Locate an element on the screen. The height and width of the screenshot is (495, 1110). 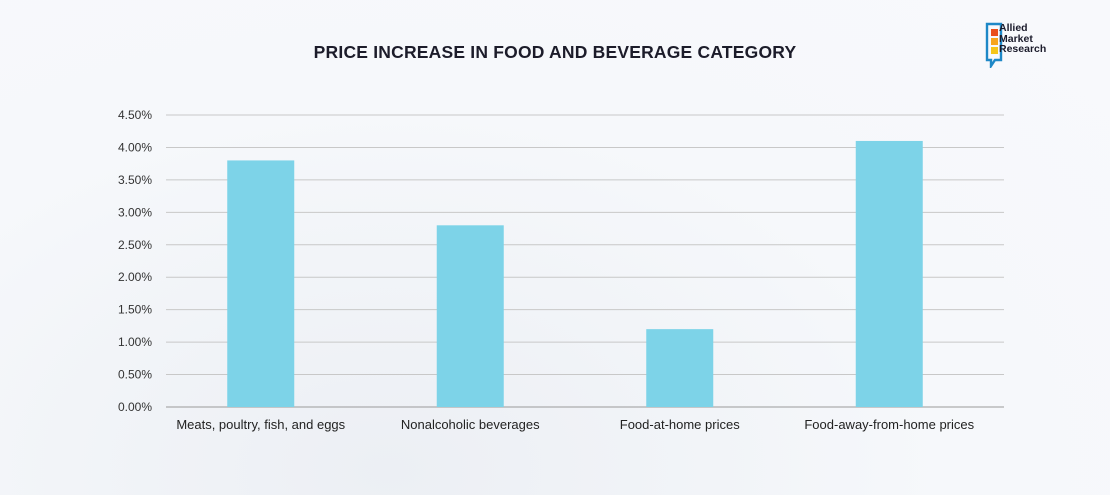
x-category-label: Food-away-from-home prices is located at coordinates (889, 424).